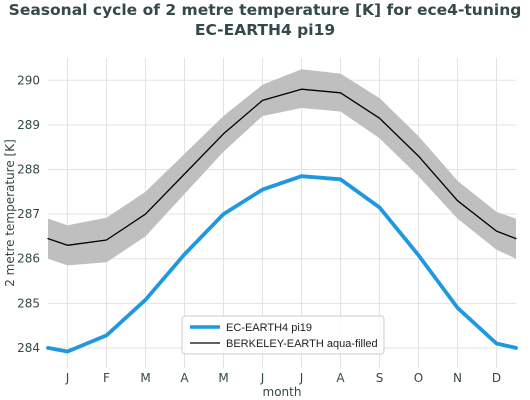 This screenshot has height=400, width=530. What do you see at coordinates (302, 344) in the screenshot?
I see `legend-label-berkeley: BERKELEY-EARTH aqua-filled` at bounding box center [302, 344].